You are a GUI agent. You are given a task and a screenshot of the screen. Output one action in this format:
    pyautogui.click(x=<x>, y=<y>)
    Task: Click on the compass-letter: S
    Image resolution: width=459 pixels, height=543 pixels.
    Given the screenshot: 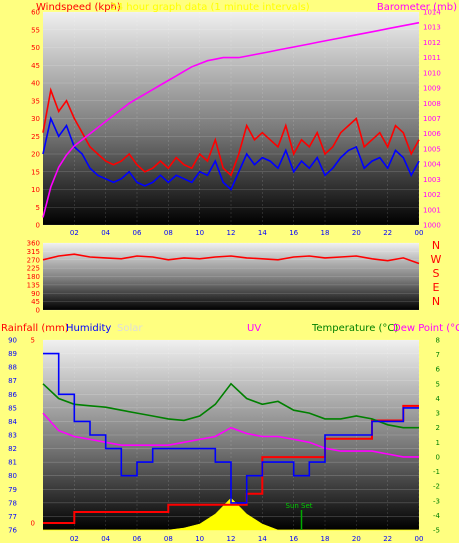 What is the action you would take?
    pyautogui.click(x=436, y=273)
    